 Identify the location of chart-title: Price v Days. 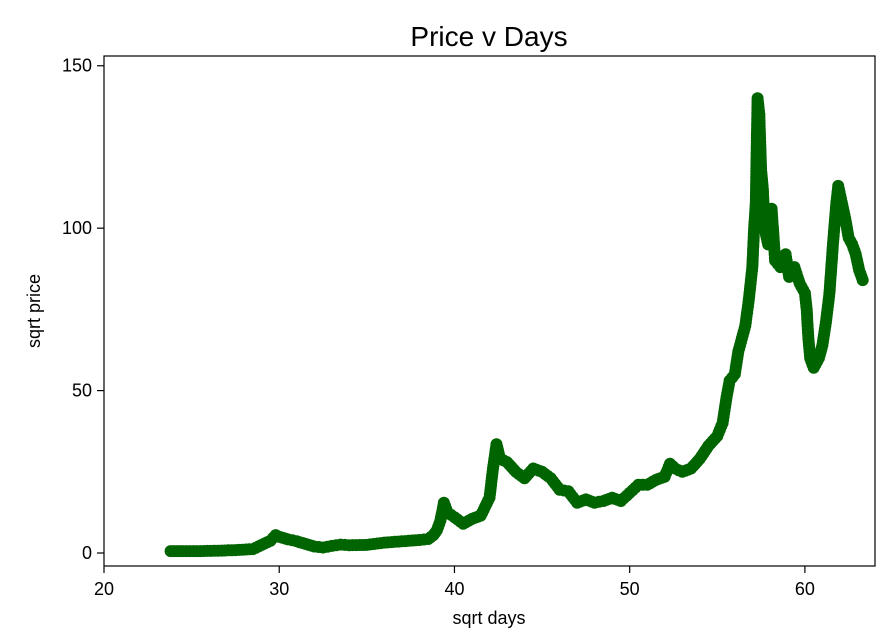
(488, 36).